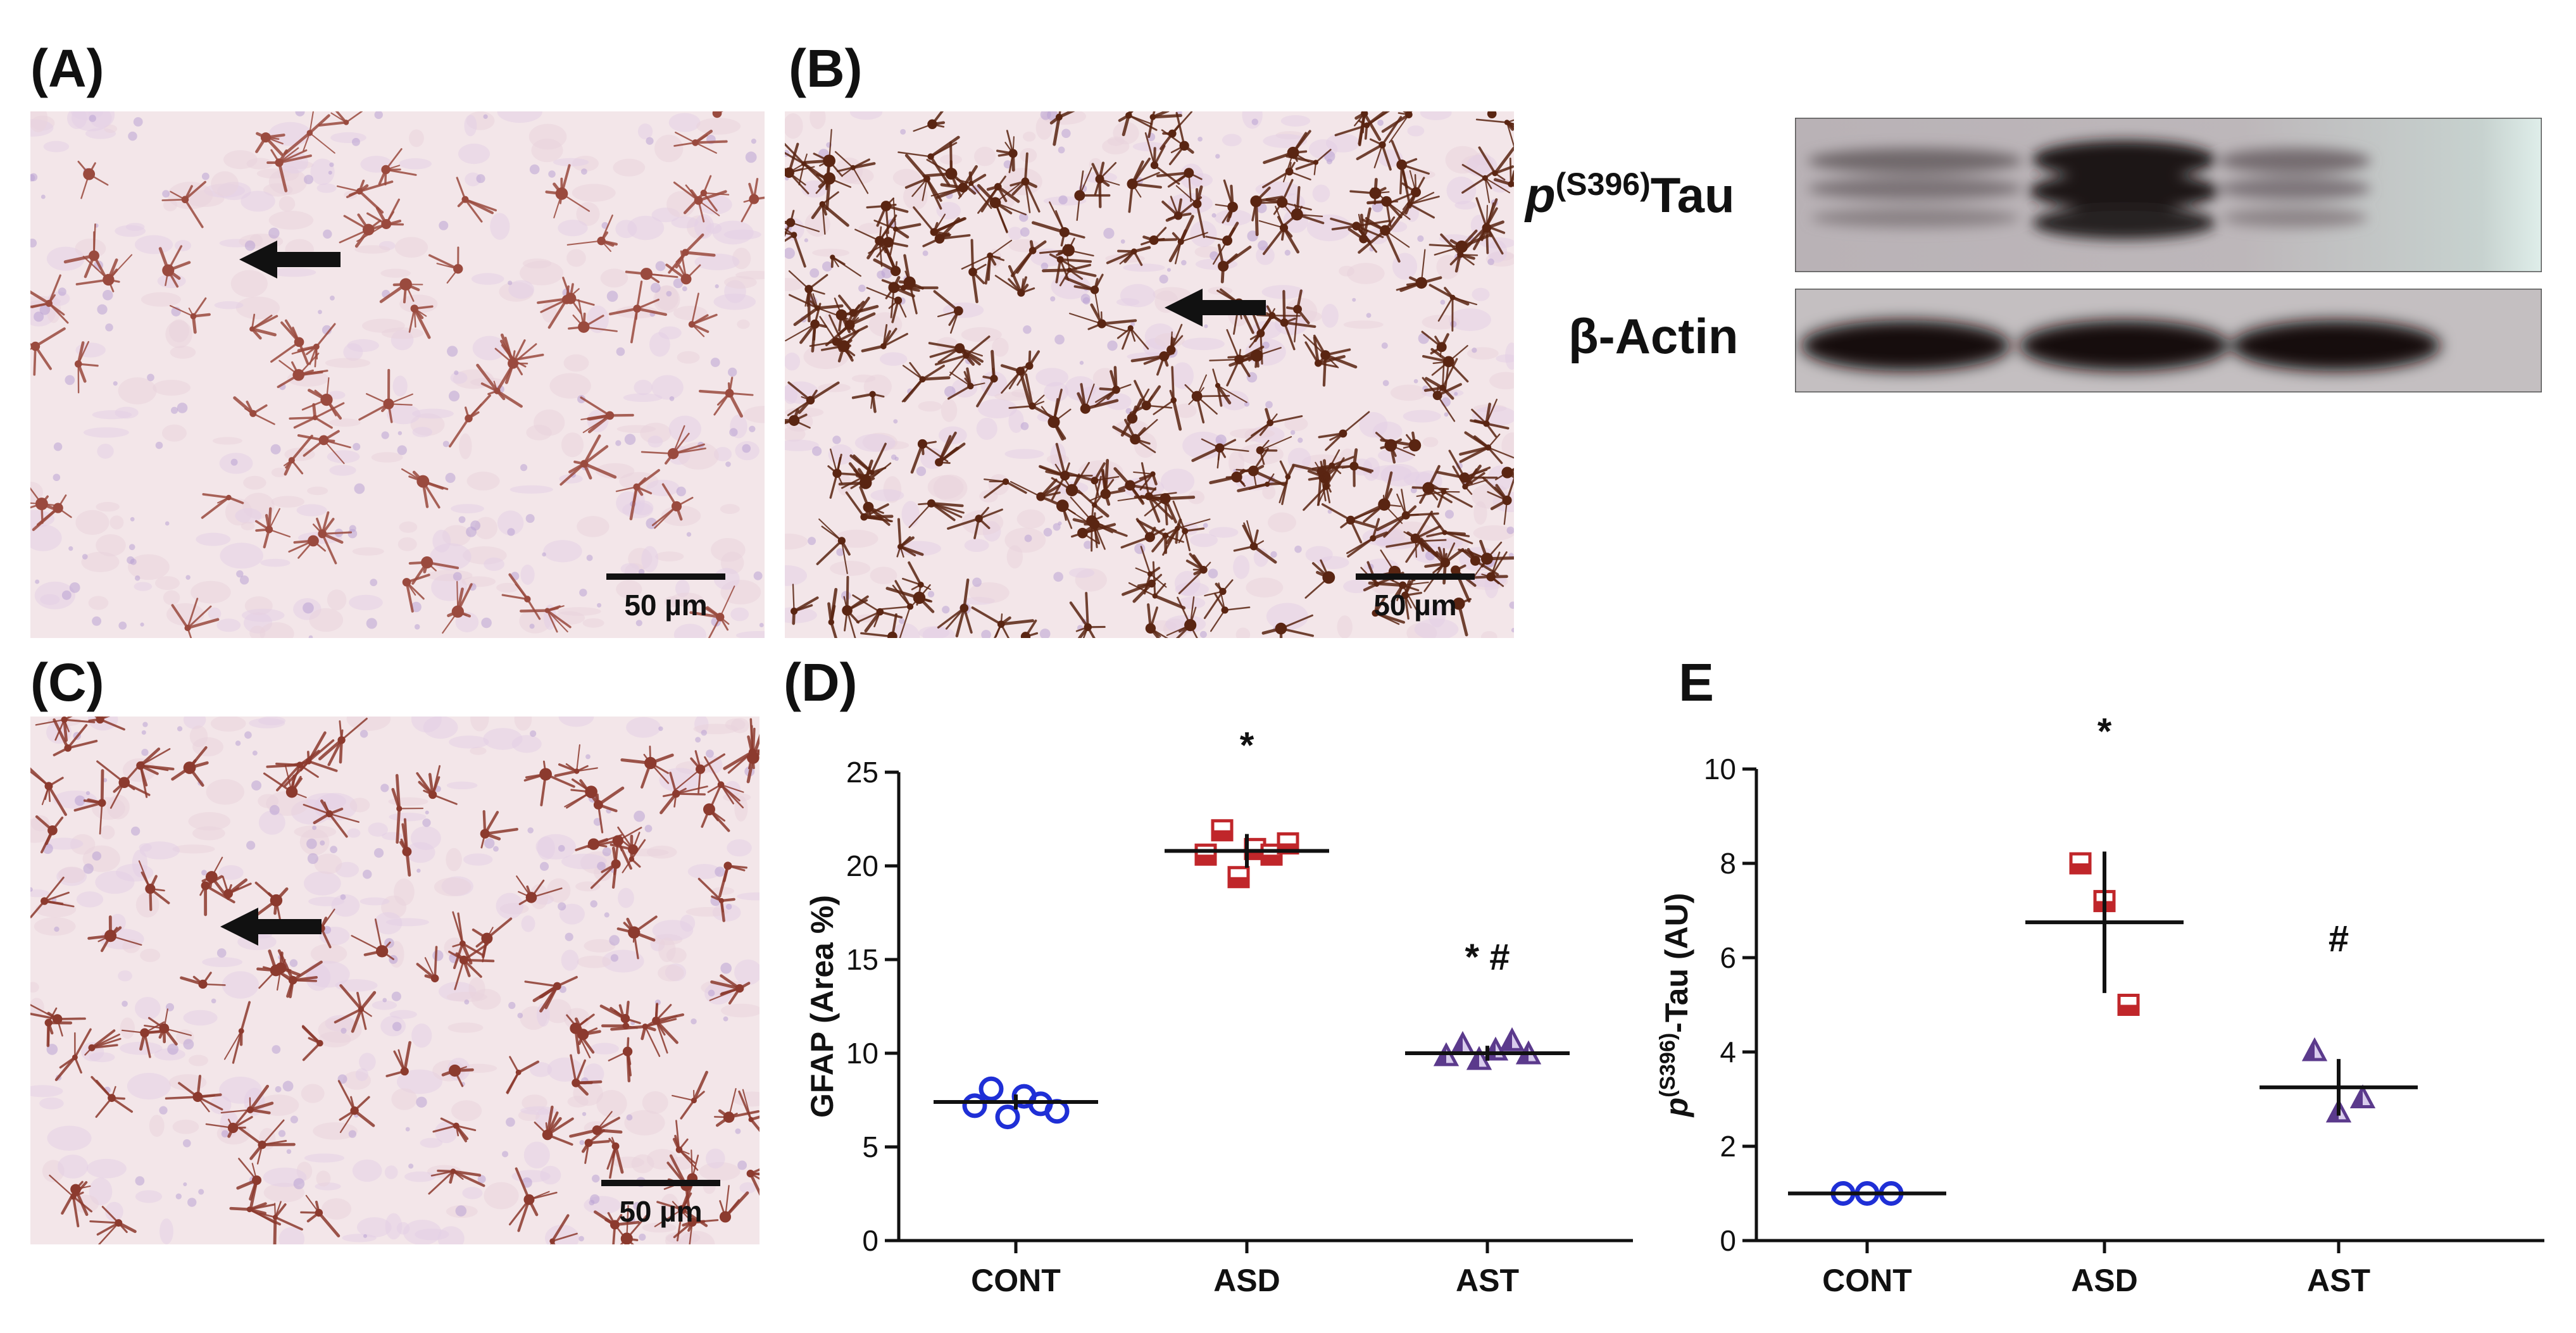 This screenshot has height=1333, width=2576. I want to click on x-tick-label: CONT, so click(1867, 1280).